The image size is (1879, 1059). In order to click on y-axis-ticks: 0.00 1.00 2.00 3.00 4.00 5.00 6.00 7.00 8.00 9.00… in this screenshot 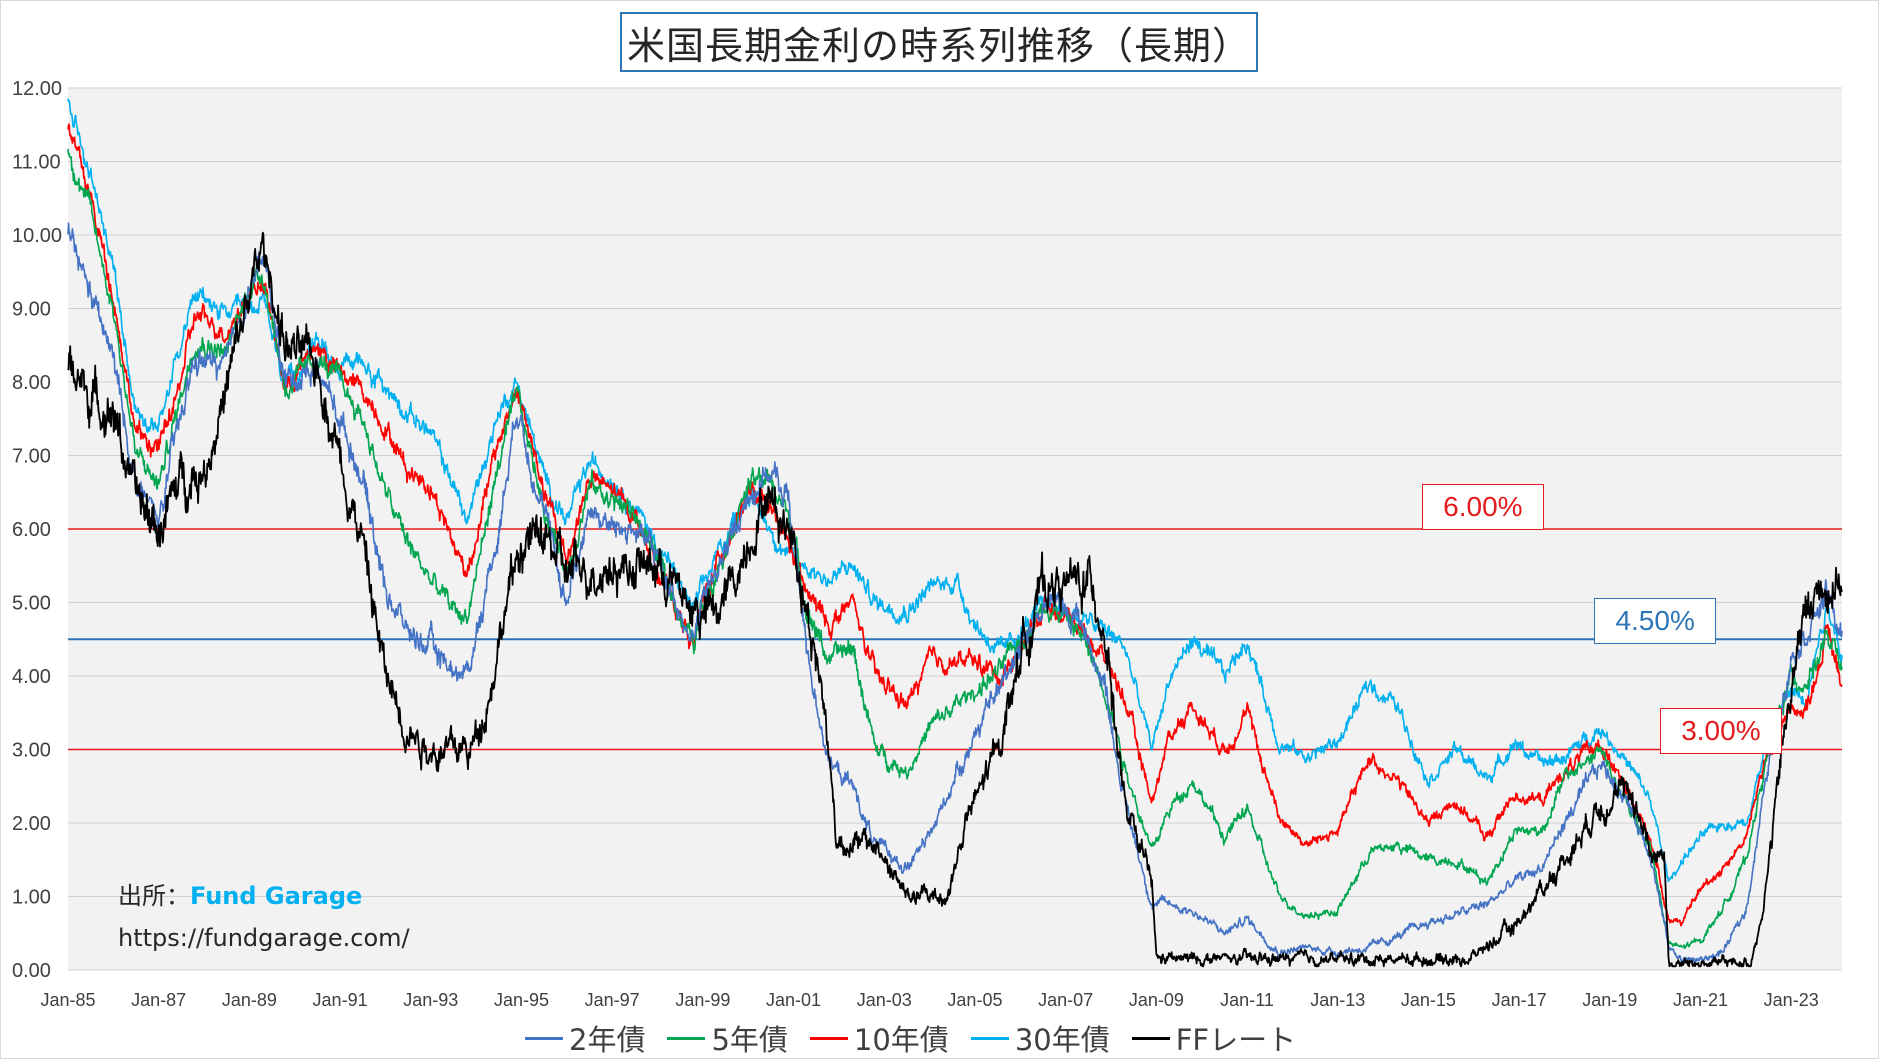, I will do `click(37, 530)`.